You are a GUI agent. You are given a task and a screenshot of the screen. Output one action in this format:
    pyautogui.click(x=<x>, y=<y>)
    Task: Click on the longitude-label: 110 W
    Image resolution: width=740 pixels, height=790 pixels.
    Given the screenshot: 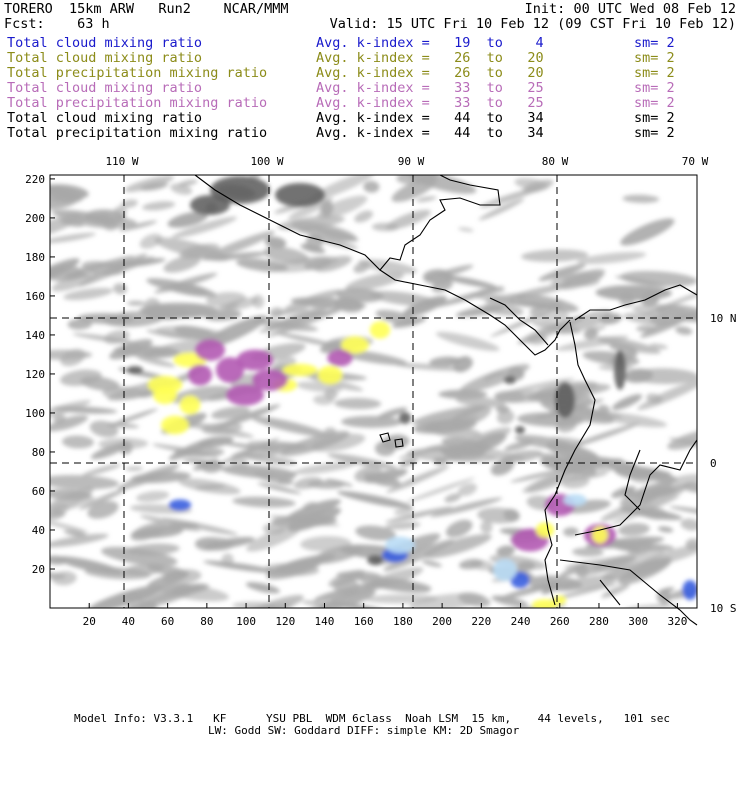 What is the action you would take?
    pyautogui.click(x=121, y=161)
    